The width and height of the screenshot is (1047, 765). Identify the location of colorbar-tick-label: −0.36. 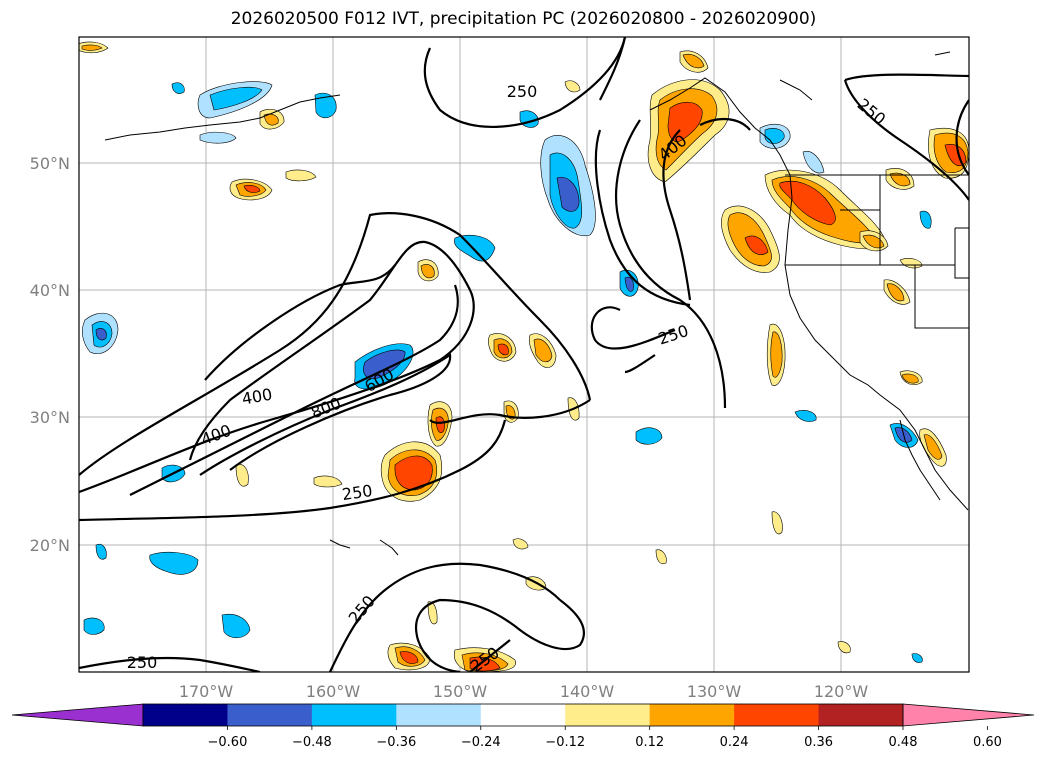
(396, 742).